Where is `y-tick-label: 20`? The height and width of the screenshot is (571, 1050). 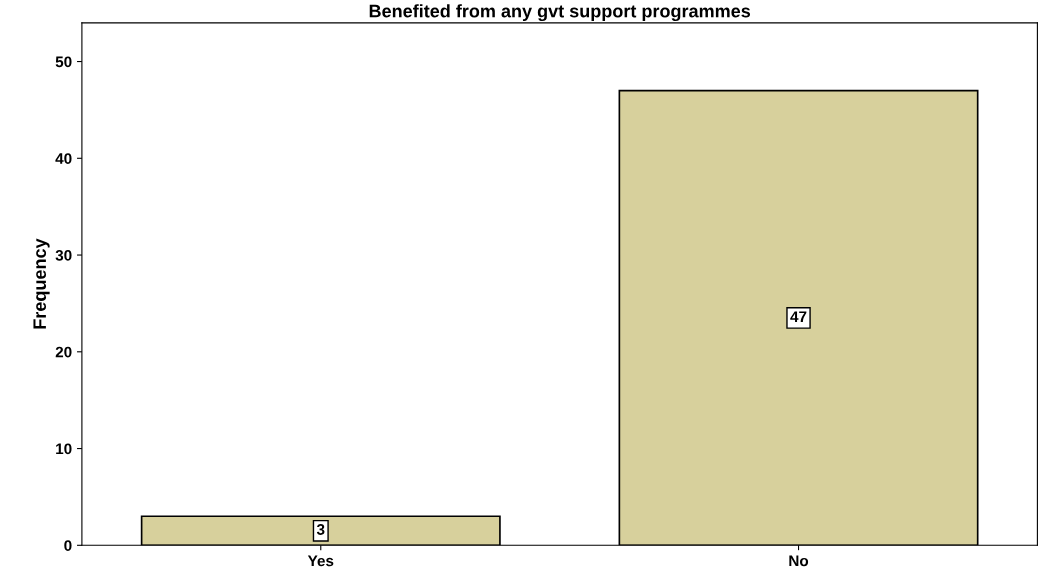
y-tick-label: 20 is located at coordinates (63, 352).